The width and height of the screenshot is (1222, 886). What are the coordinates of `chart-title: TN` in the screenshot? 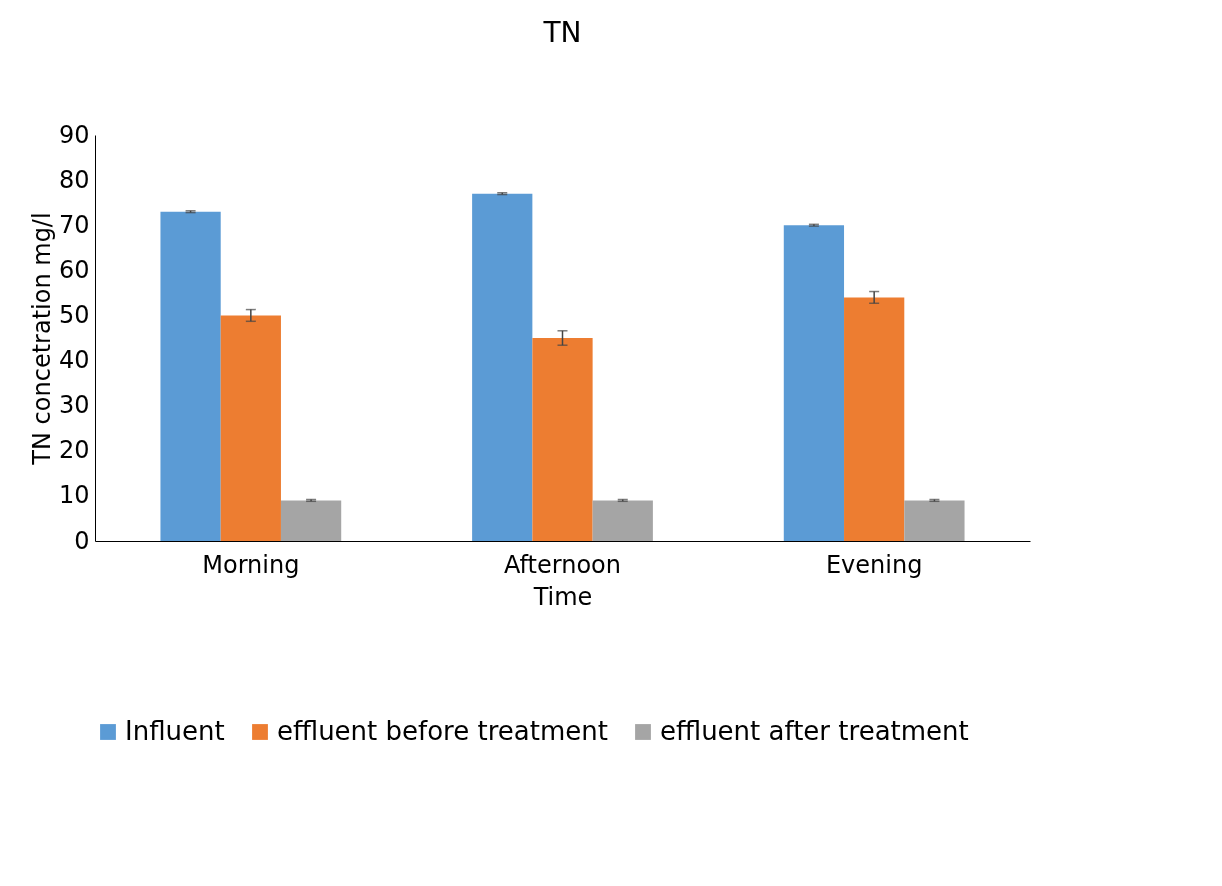 It's located at (562, 32).